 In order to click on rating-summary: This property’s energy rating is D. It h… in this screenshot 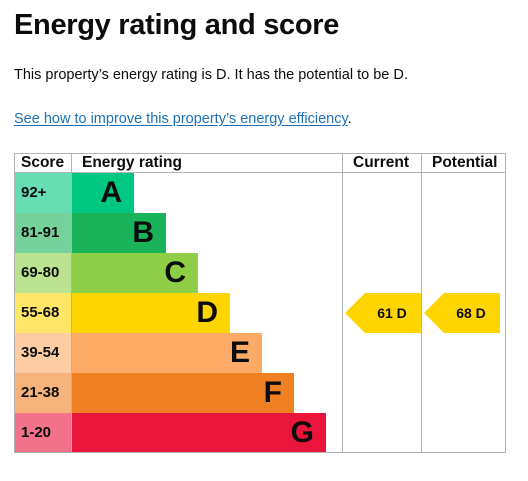, I will do `click(211, 75)`.